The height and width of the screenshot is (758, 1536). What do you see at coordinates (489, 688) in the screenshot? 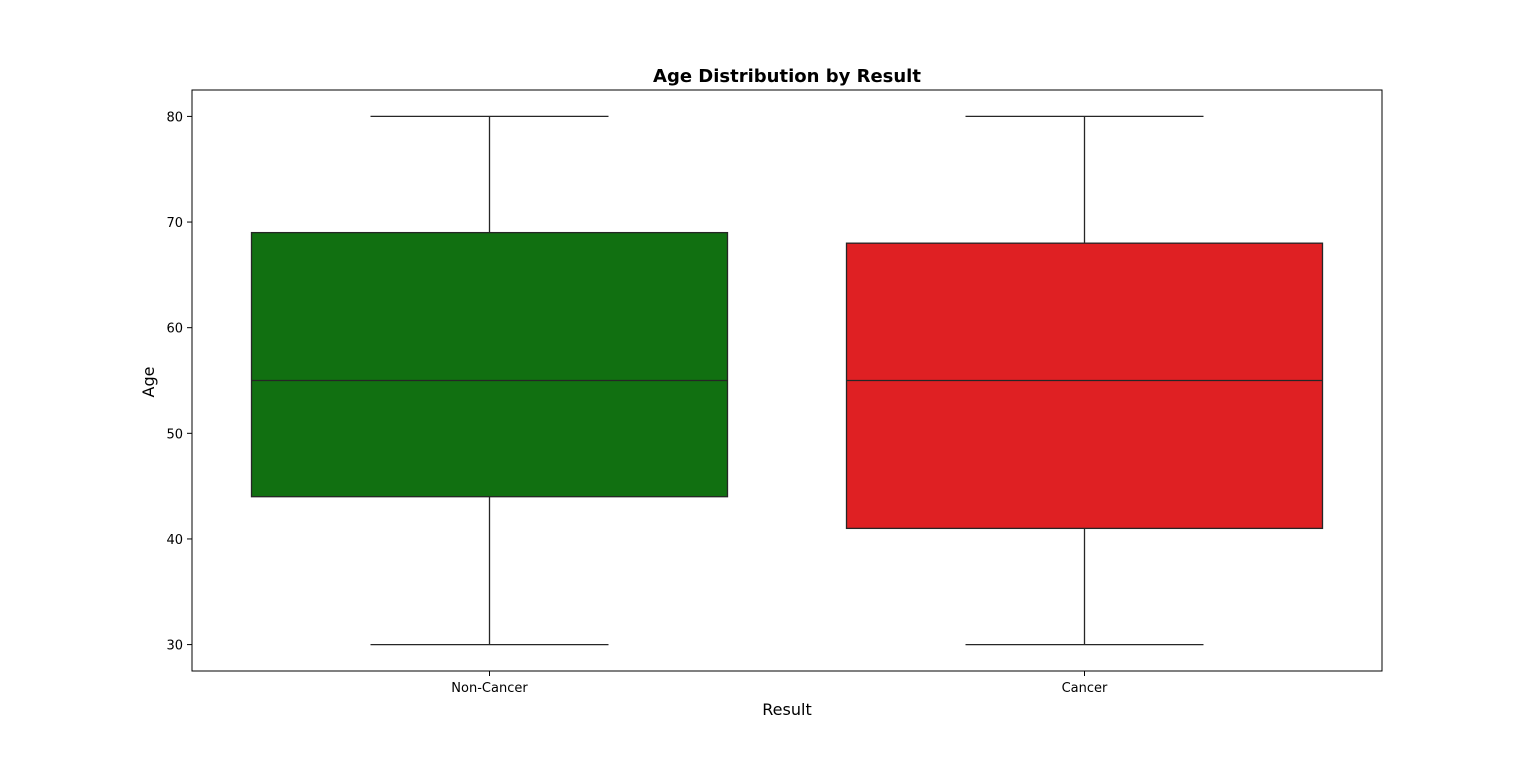
I see `x-tick-label: Non-Cancer` at bounding box center [489, 688].